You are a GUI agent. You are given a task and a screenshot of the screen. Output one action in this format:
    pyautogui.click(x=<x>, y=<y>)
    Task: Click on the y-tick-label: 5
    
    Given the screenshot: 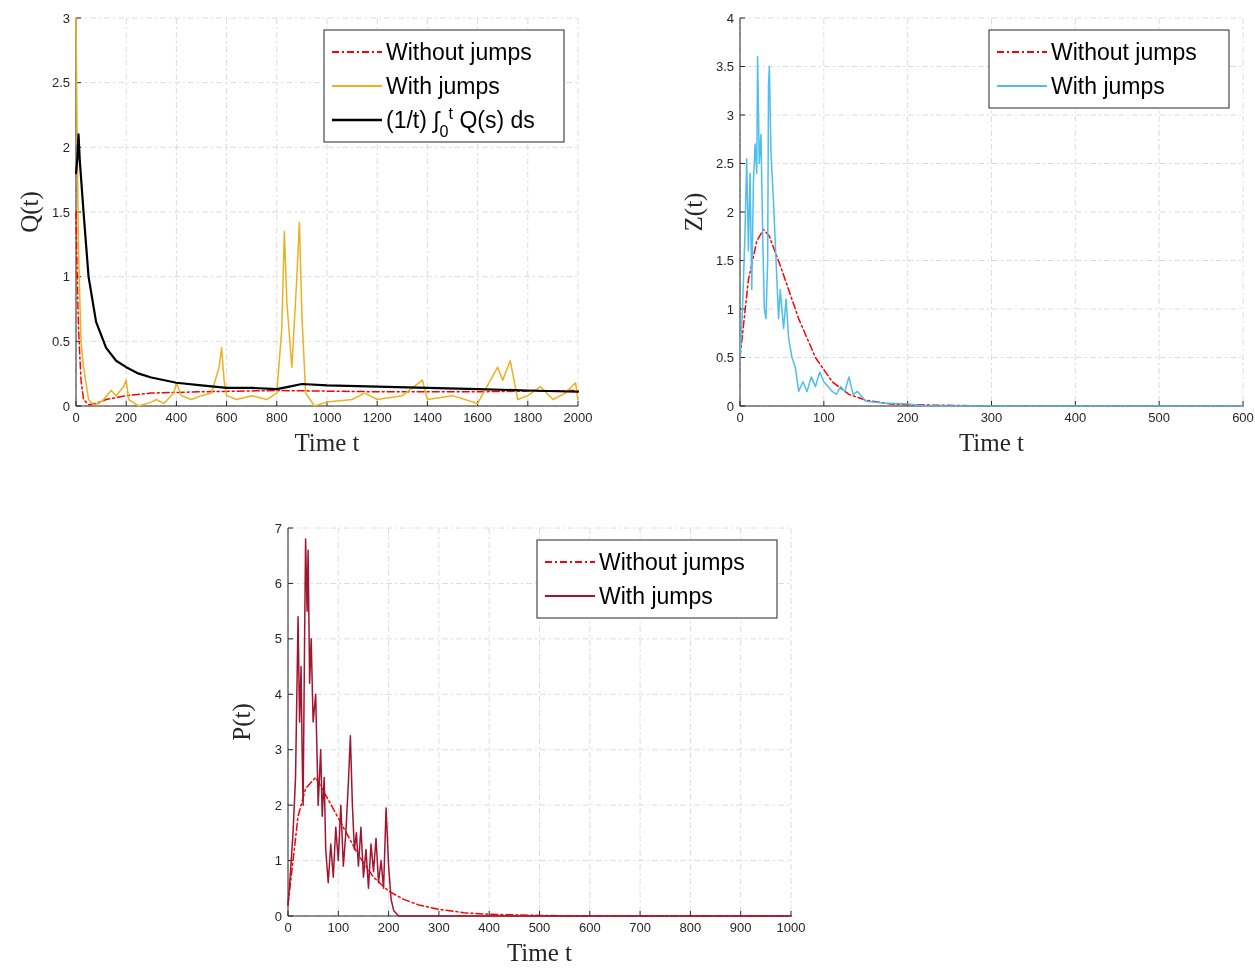 What is the action you would take?
    pyautogui.click(x=278, y=639)
    